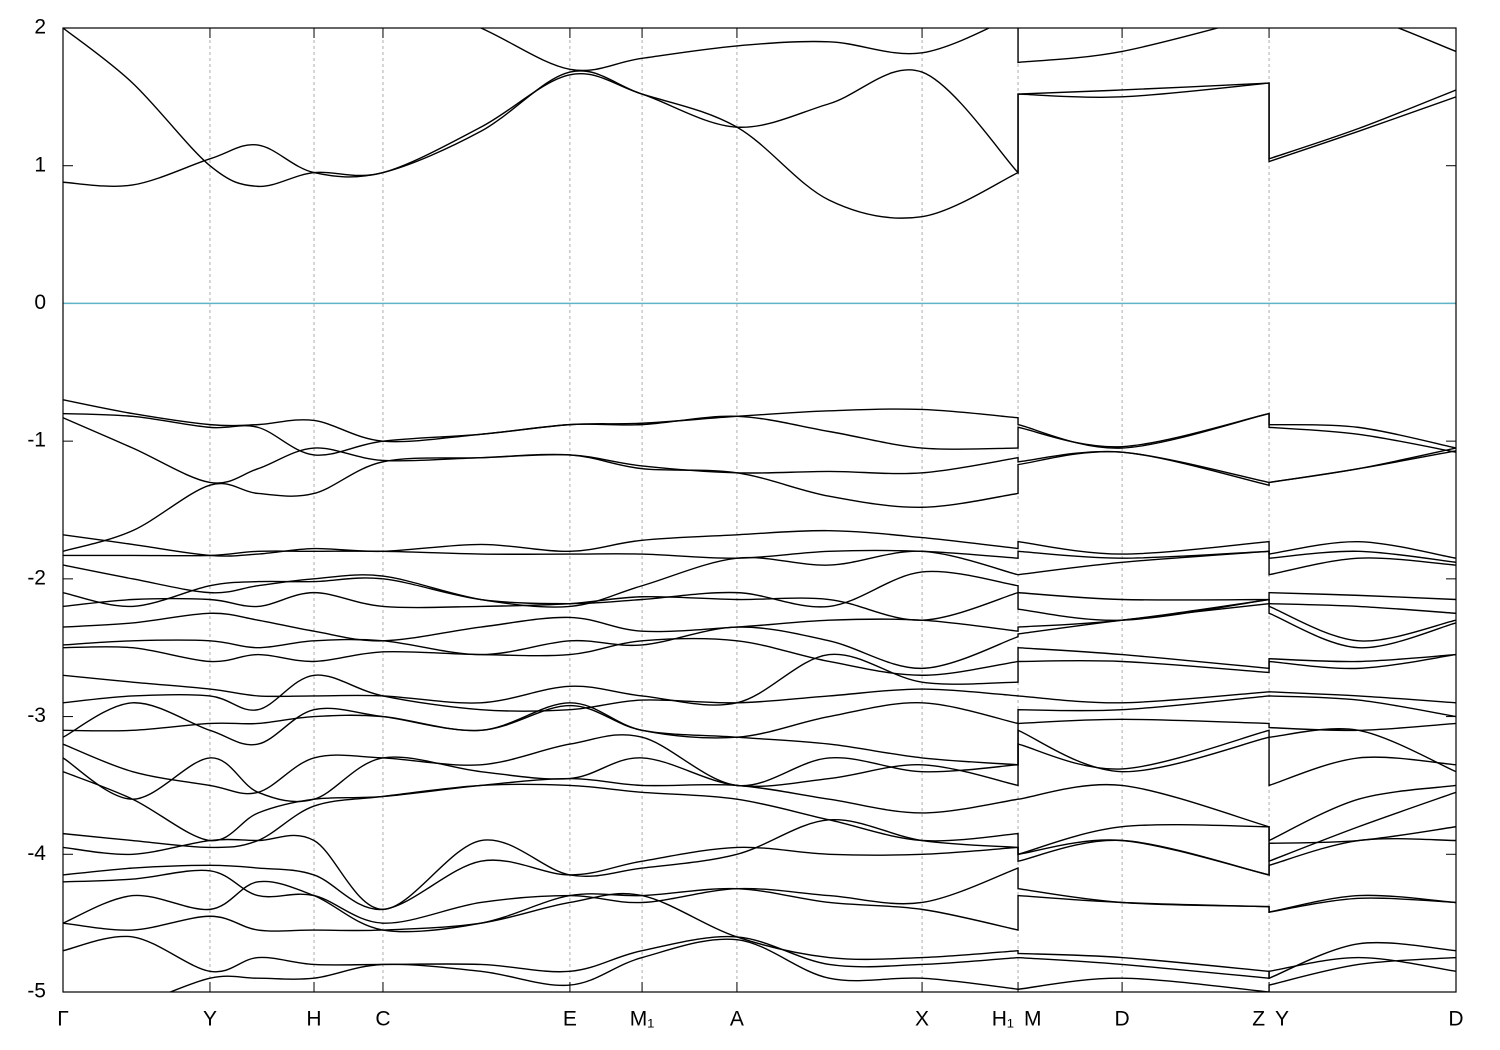 The image size is (1500, 1050). I want to click on x-tick-label: H₁, so click(1003, 1019).